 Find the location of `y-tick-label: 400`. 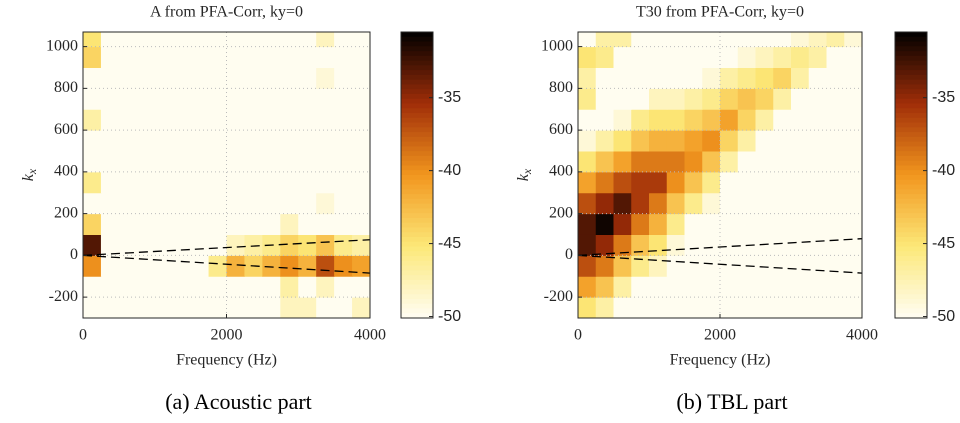

y-tick-label: 400 is located at coordinates (561, 171).